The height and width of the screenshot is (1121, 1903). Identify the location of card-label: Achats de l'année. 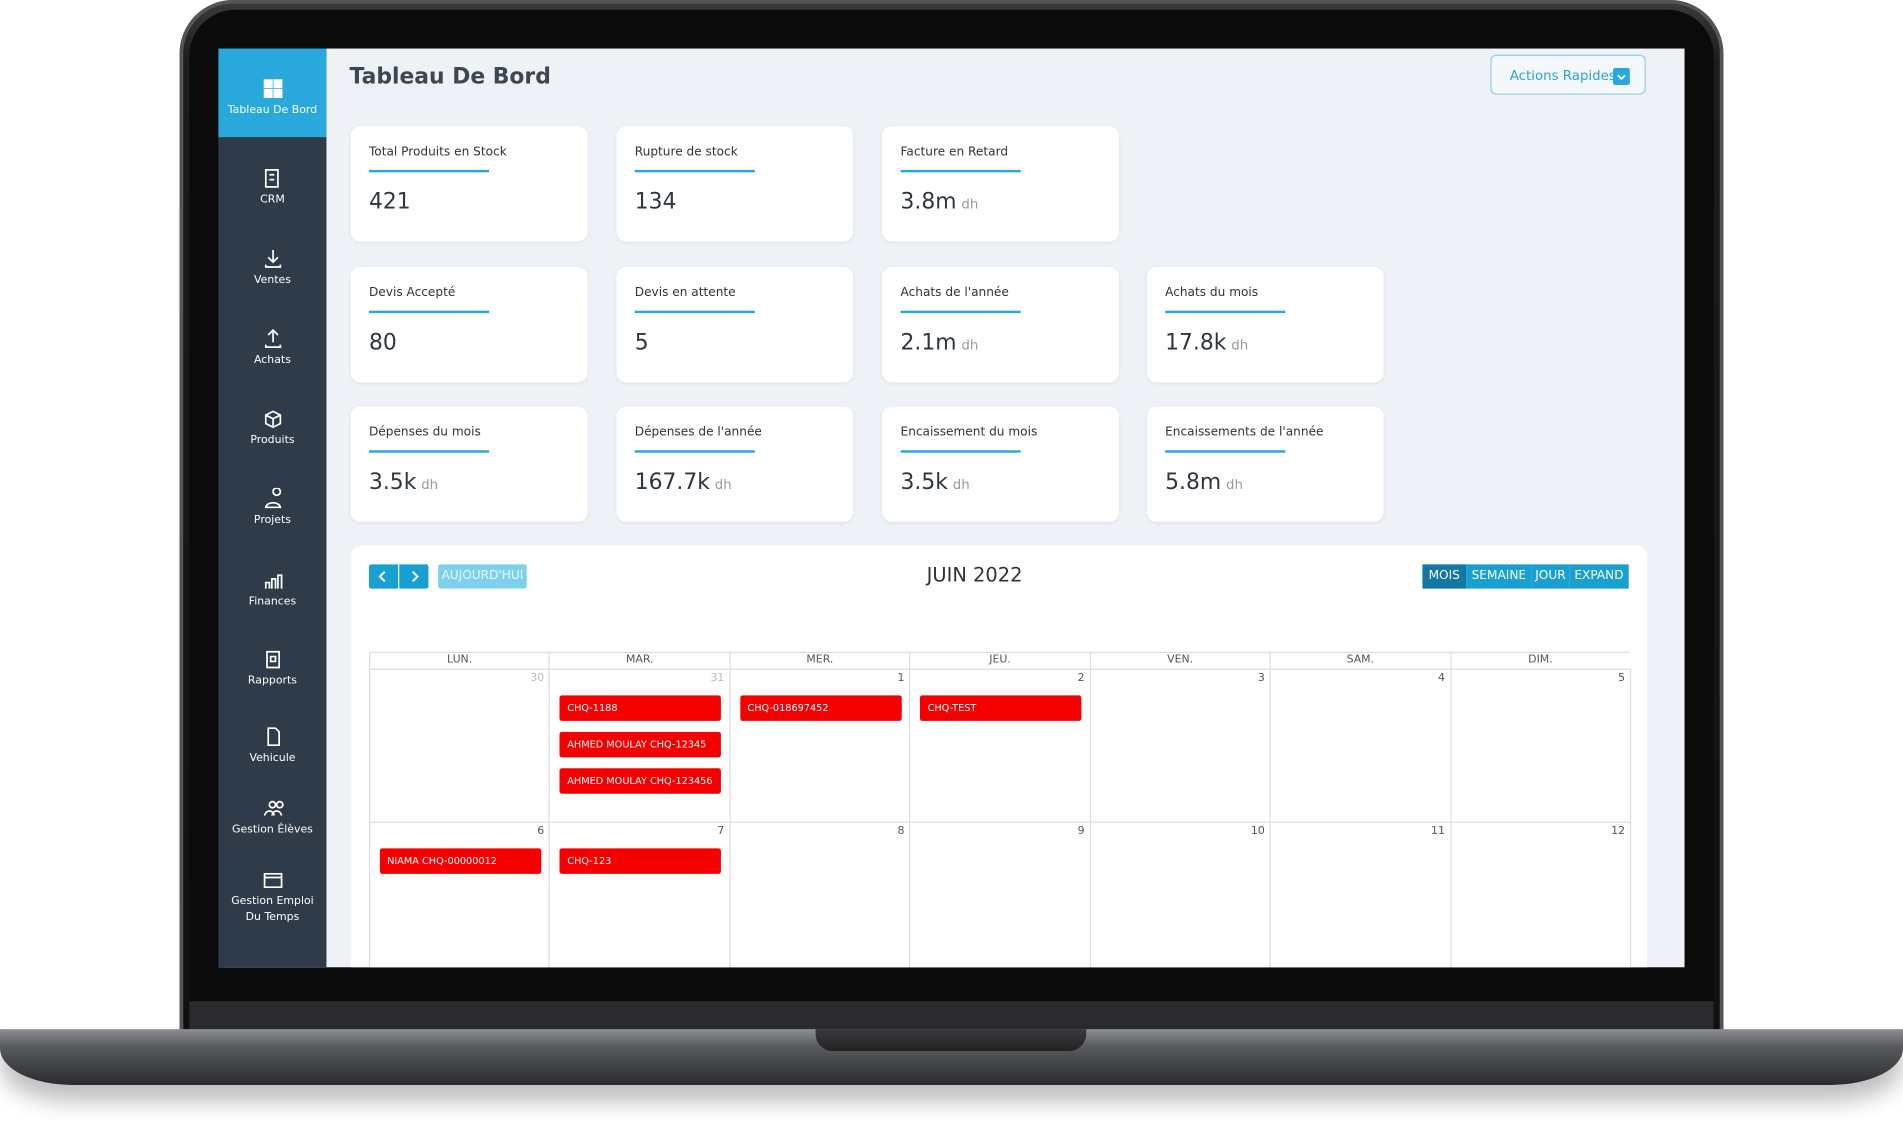
(954, 293).